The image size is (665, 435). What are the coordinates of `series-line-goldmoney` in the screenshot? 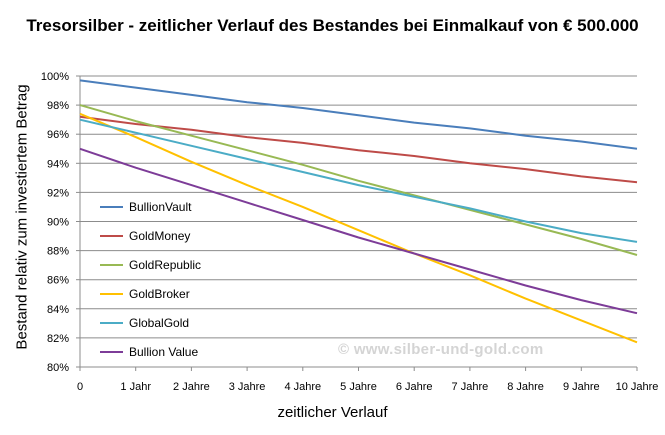 It's located at (358, 149).